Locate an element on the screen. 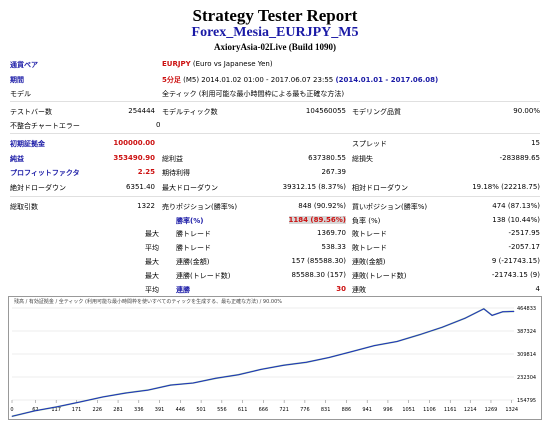 The width and height of the screenshot is (550, 426). relative-dd-value: 19.18% (22218.75) is located at coordinates (506, 187).